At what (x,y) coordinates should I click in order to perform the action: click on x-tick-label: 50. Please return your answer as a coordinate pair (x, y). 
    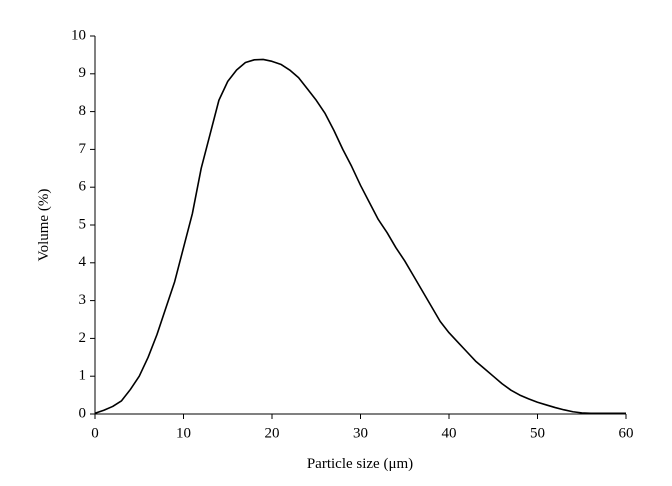
    Looking at the image, I should click on (537, 433).